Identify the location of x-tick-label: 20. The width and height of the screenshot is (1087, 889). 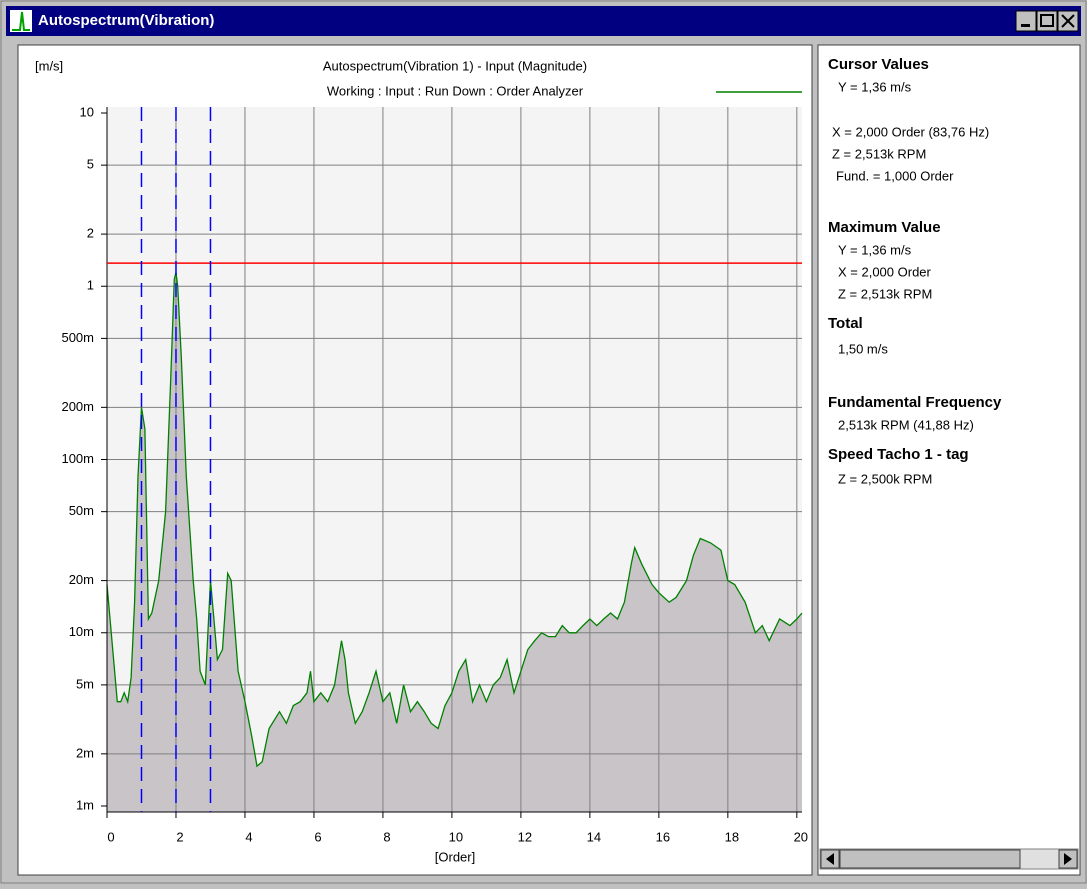
(801, 836).